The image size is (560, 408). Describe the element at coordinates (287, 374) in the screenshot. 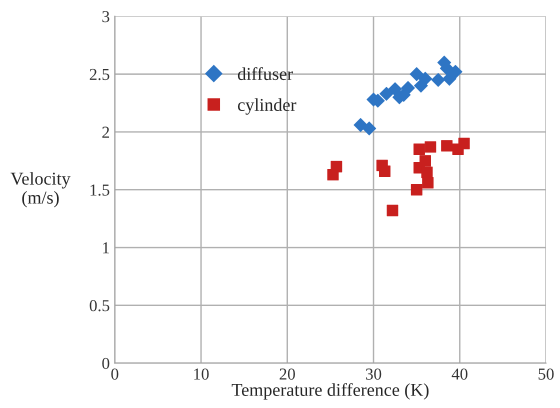

I see `x-tick-label: 20` at that location.